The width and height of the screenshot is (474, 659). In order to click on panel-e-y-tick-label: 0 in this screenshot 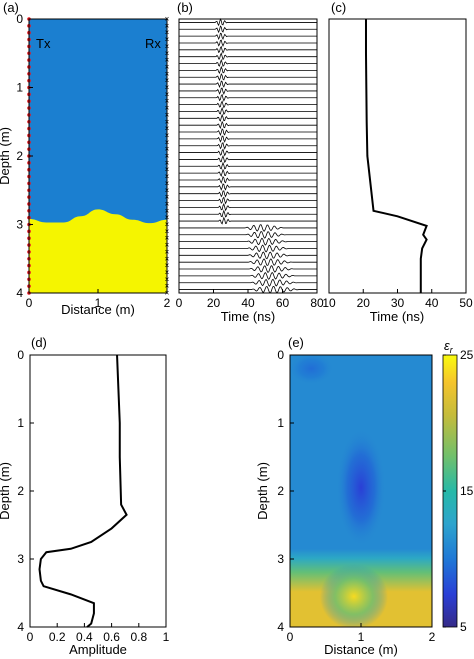, I will do `click(280, 355)`.